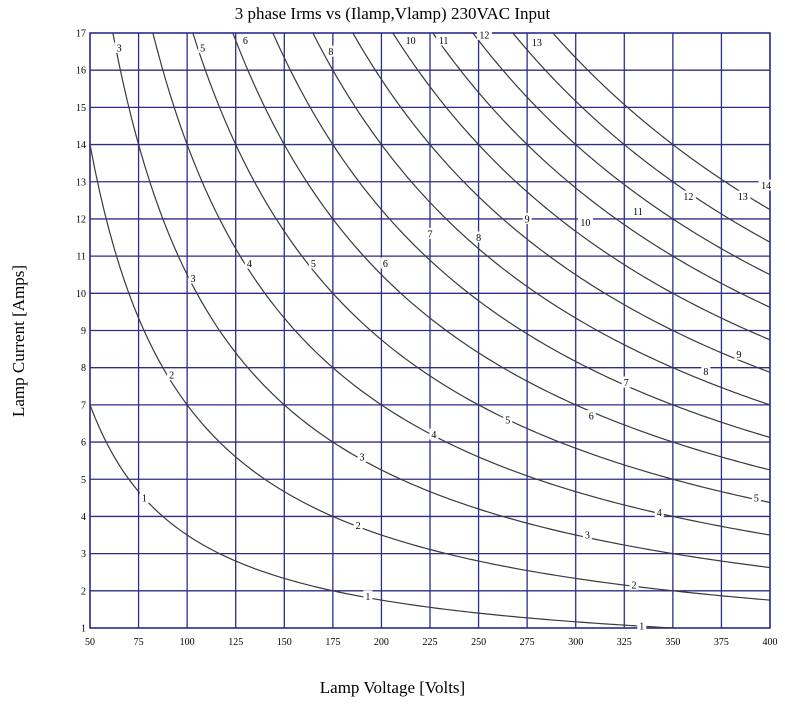  I want to click on y-tick-label: 3, so click(83, 554).